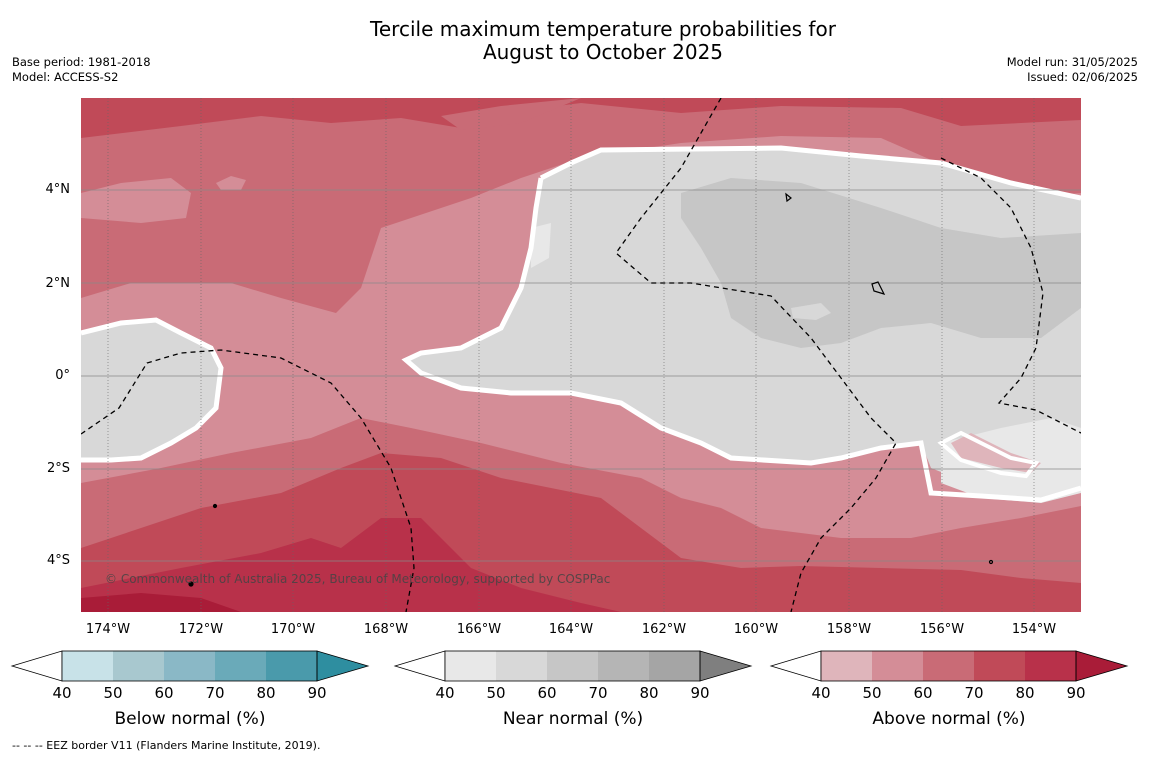  I want to click on cbar-above-tick-40: 40, so click(821, 693).